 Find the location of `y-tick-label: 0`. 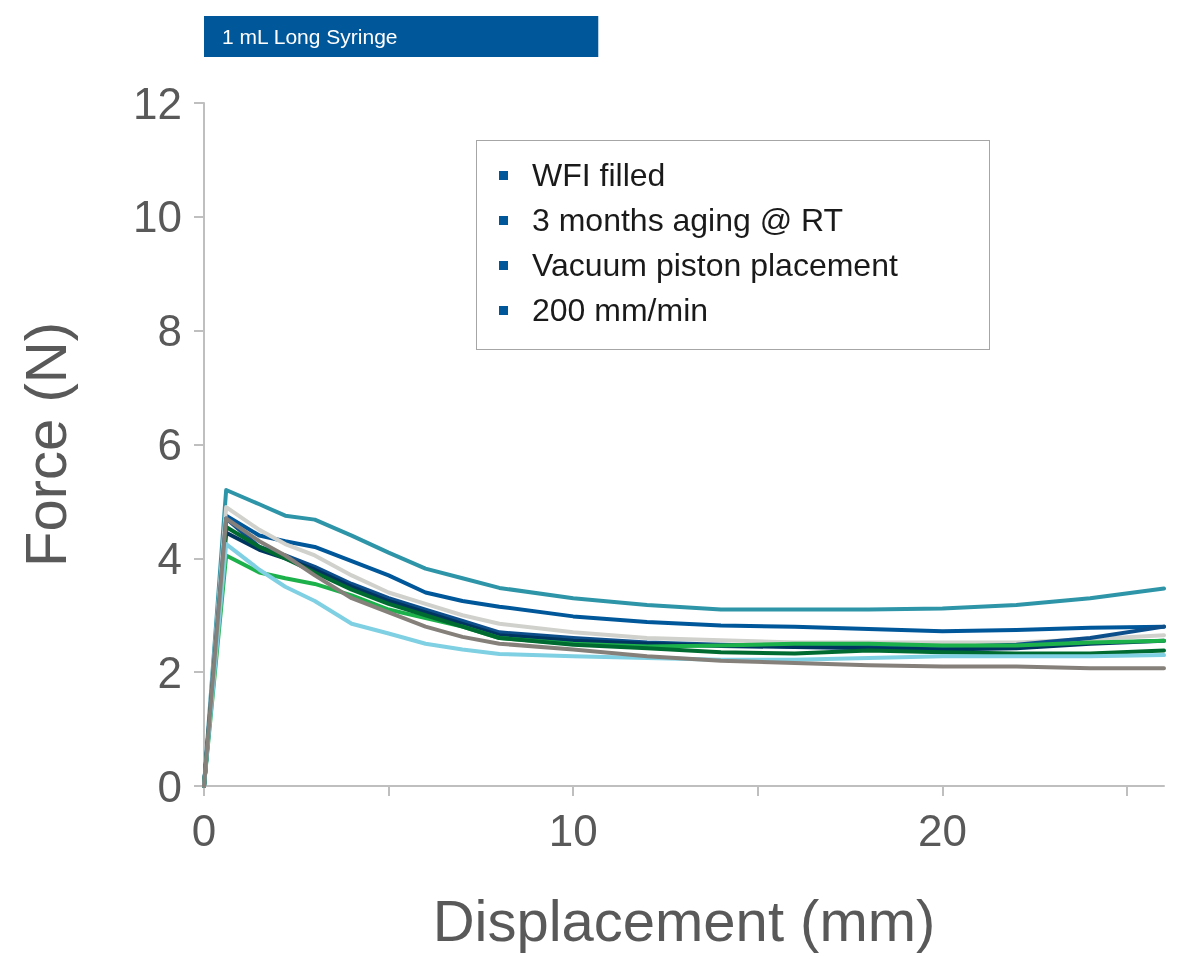

y-tick-label: 0 is located at coordinates (169, 786).